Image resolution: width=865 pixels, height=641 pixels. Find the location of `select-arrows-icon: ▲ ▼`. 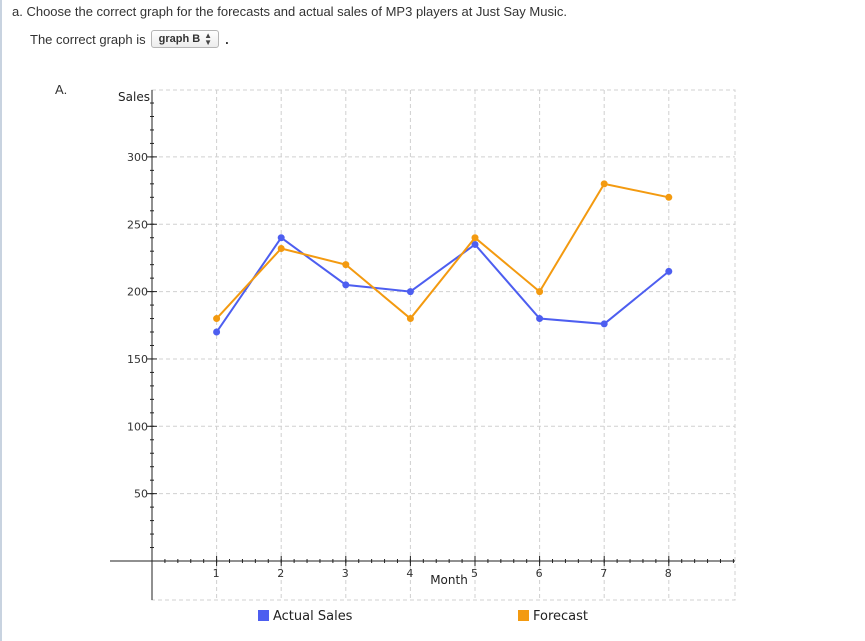

select-arrows-icon: ▲ ▼ is located at coordinates (208, 39).